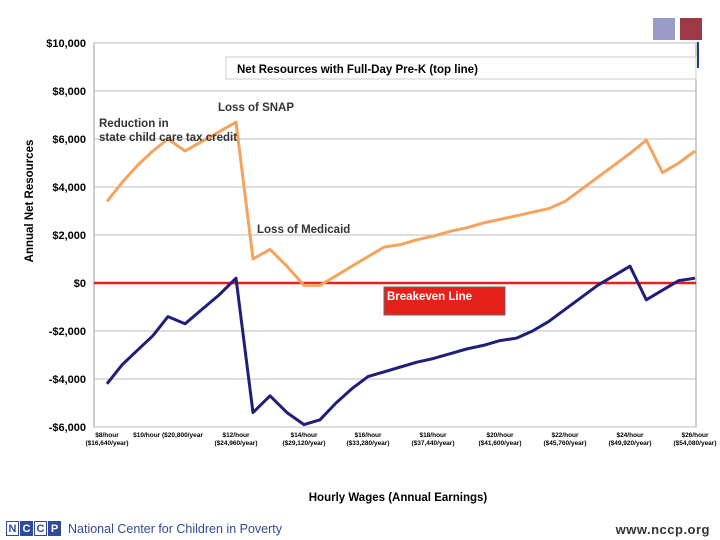 This screenshot has width=720, height=540. Describe the element at coordinates (303, 443) in the screenshot. I see `x-tick-sublabel: ($29,120/year)` at that location.